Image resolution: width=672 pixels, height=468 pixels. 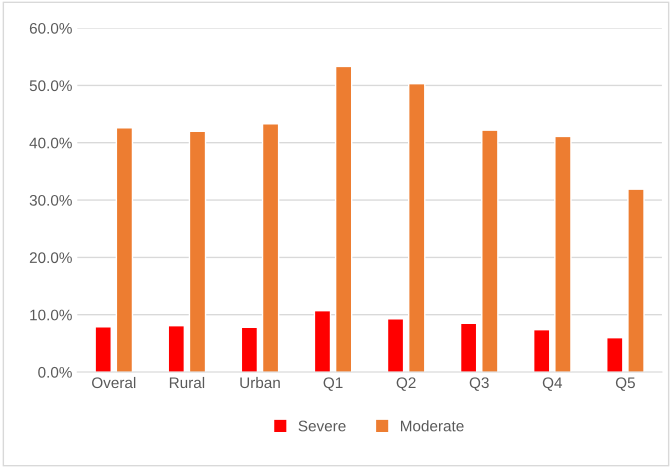 What do you see at coordinates (432, 426) in the screenshot?
I see `legend-label: Moderate` at bounding box center [432, 426].